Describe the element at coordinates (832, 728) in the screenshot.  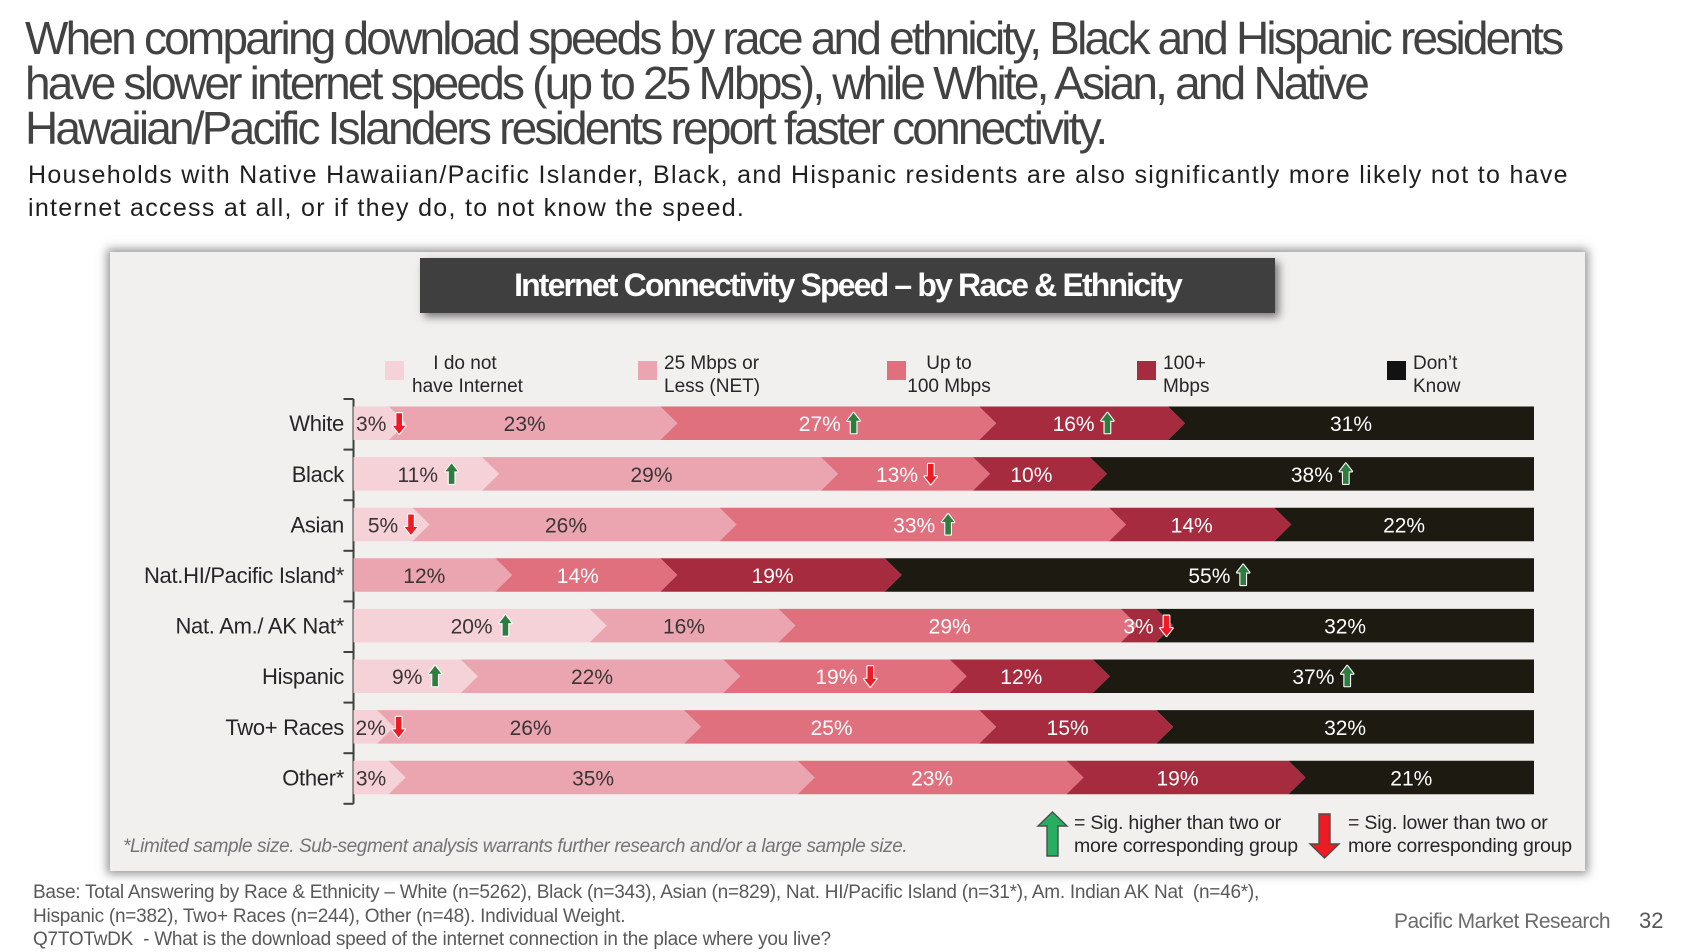
I see `svg-text: 25%` at that location.